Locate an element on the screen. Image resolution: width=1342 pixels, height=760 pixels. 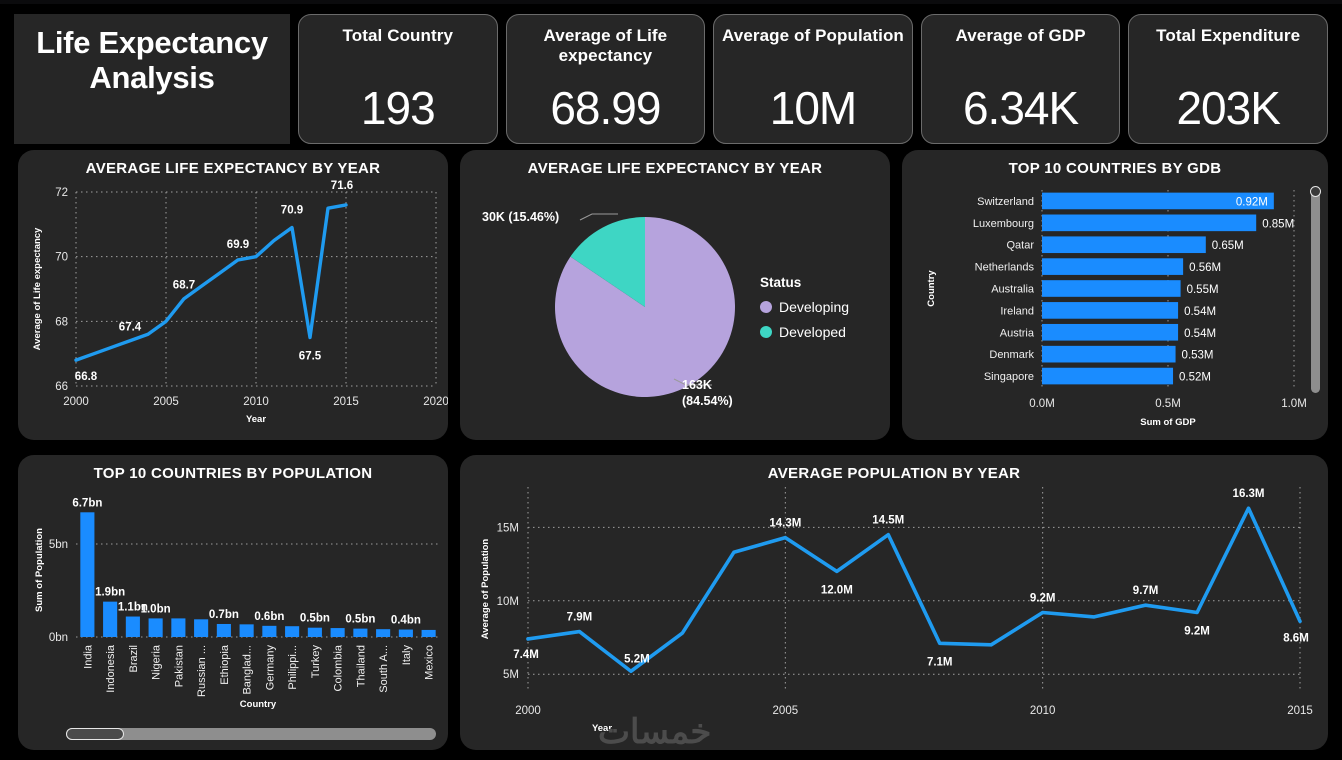
svg-text: 14.5M is located at coordinates (888, 521).